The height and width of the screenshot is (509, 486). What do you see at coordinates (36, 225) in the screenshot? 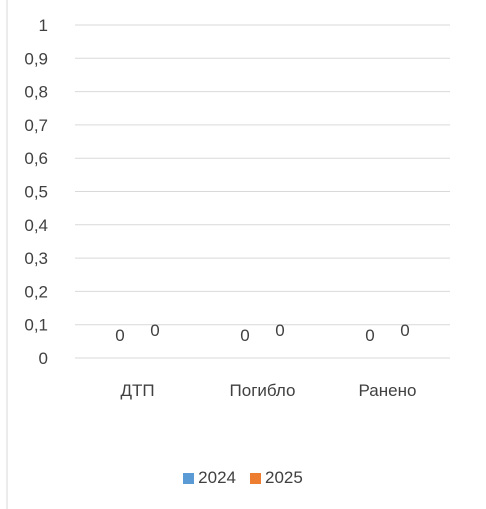
I see `y-tick-label: 0,4` at bounding box center [36, 225].